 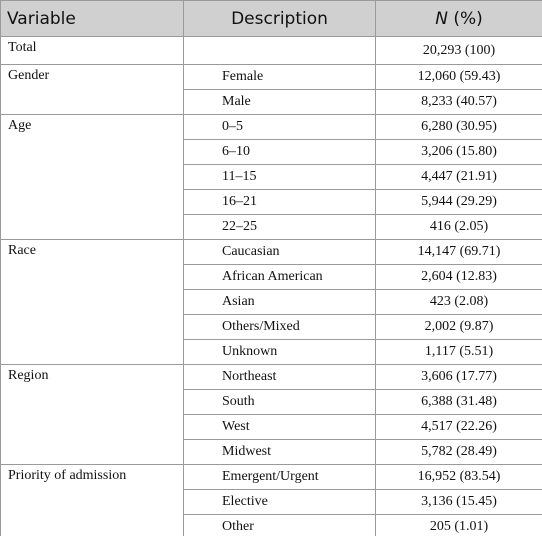 I want to click on table-row: 11–15 4,447 (21.91), so click(x=271, y=177).